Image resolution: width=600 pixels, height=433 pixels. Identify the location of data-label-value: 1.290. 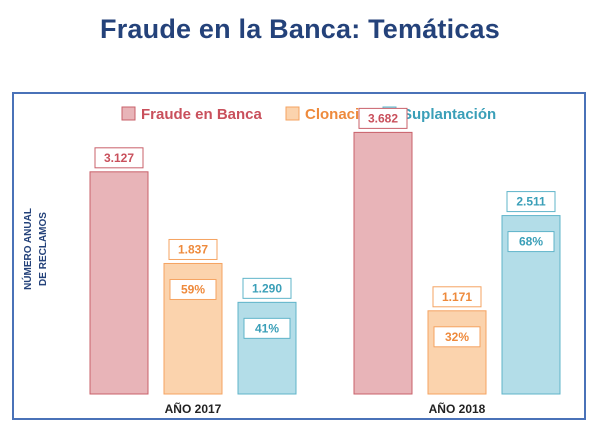
(267, 288).